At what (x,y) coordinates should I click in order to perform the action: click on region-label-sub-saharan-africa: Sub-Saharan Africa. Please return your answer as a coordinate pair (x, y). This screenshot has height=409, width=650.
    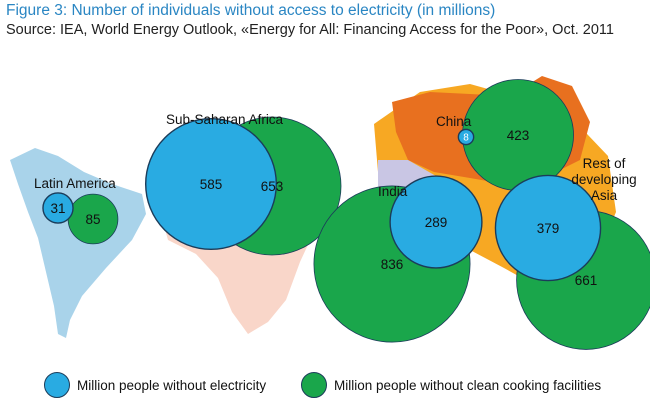
    Looking at the image, I should click on (225, 119).